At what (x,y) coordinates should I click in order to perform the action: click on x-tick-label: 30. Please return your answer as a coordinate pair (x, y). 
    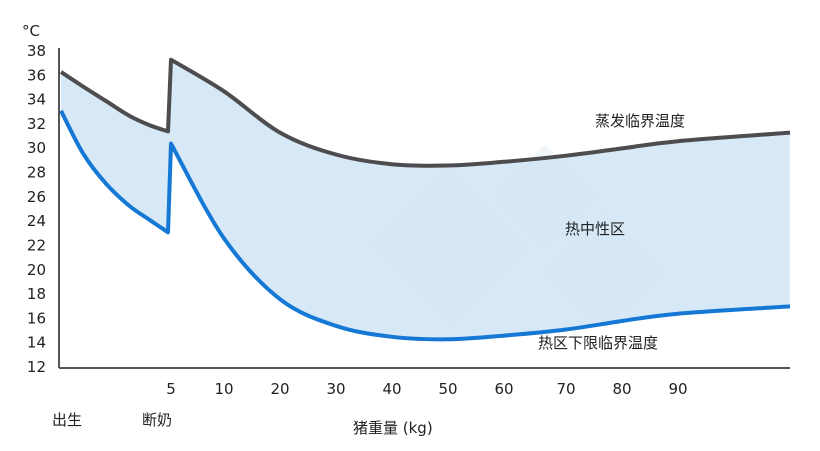
    Looking at the image, I should click on (335, 389).